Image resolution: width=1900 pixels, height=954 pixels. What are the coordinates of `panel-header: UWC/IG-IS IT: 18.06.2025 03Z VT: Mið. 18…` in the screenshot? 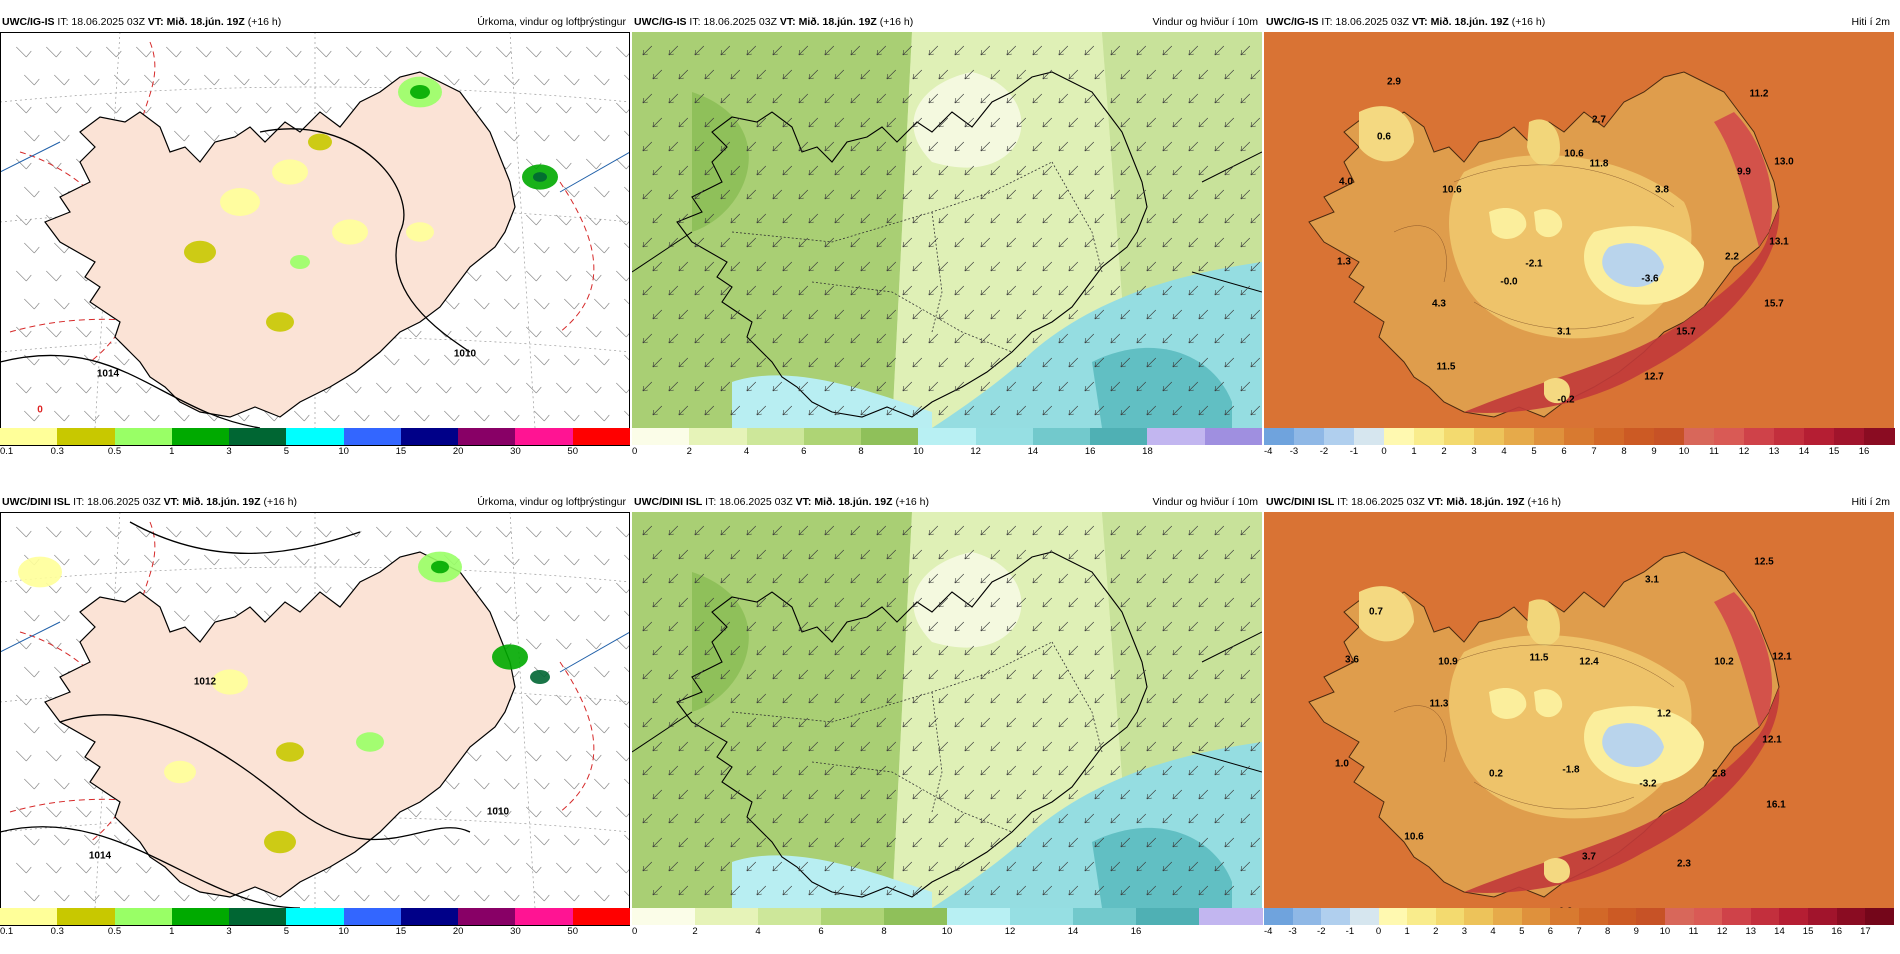 It's located at (1579, 22).